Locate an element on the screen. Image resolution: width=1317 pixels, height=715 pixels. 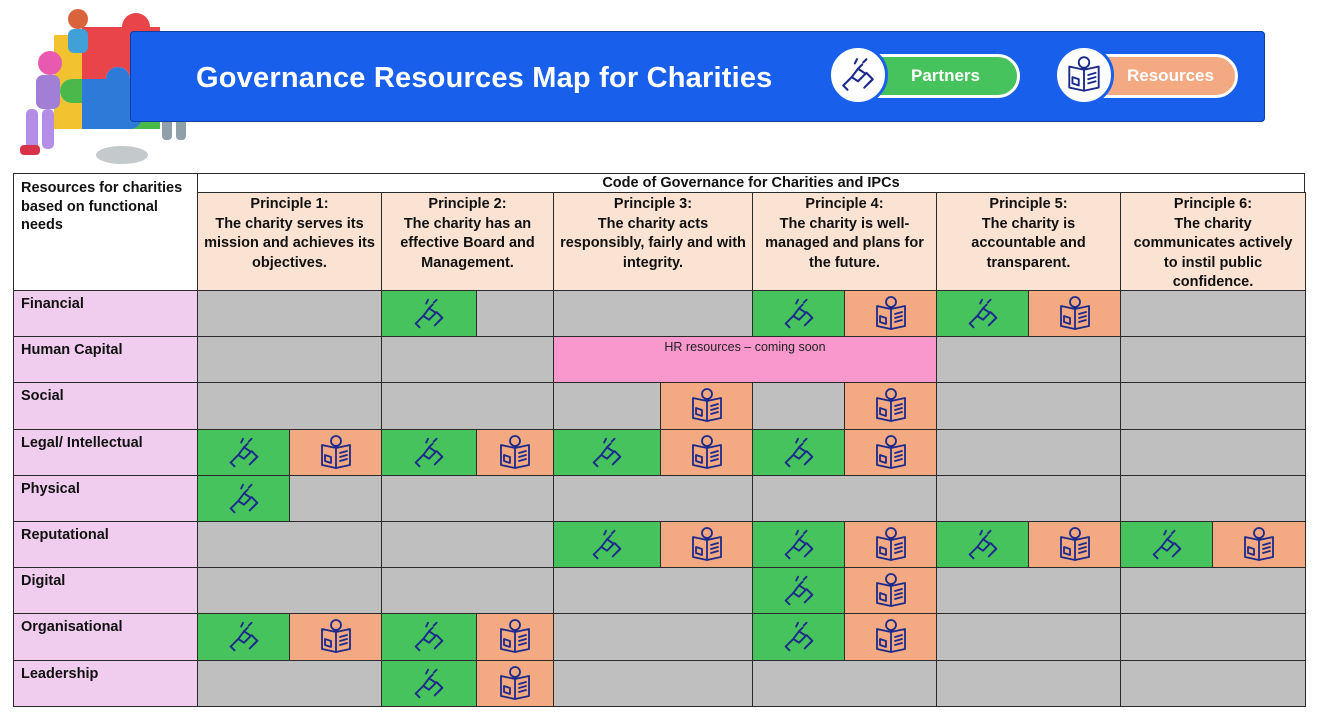
principle-title: Principle 5: is located at coordinates (1028, 204).